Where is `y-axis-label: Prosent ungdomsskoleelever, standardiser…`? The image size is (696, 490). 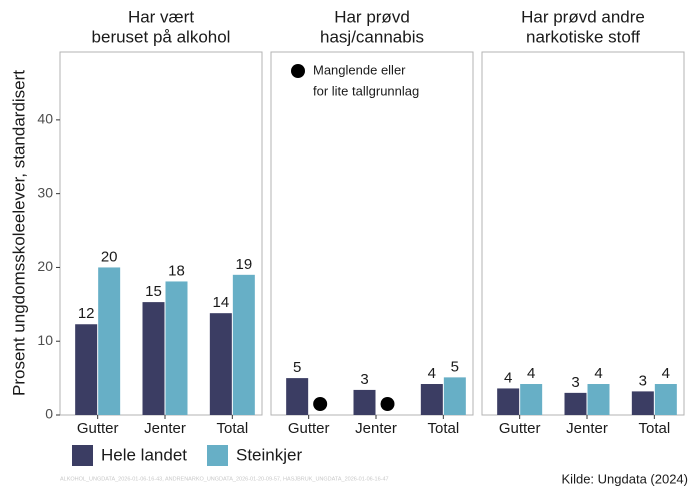
y-axis-label: Prosent ungdomsskoleelever, standardiser… is located at coordinates (18, 233).